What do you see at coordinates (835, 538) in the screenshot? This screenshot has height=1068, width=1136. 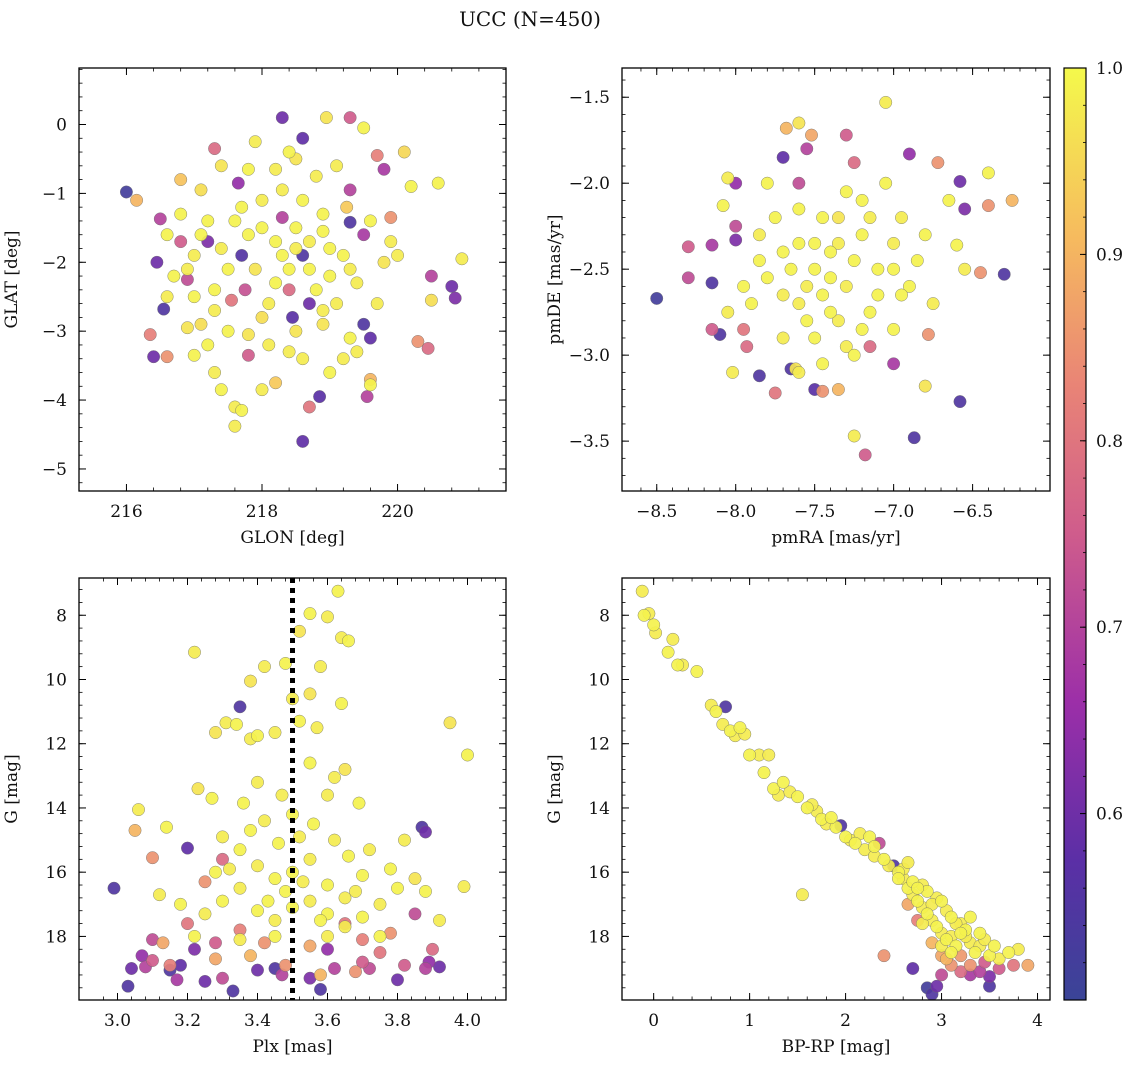 I see `x-axis-label: pmRA [mas/yr]` at bounding box center [835, 538].